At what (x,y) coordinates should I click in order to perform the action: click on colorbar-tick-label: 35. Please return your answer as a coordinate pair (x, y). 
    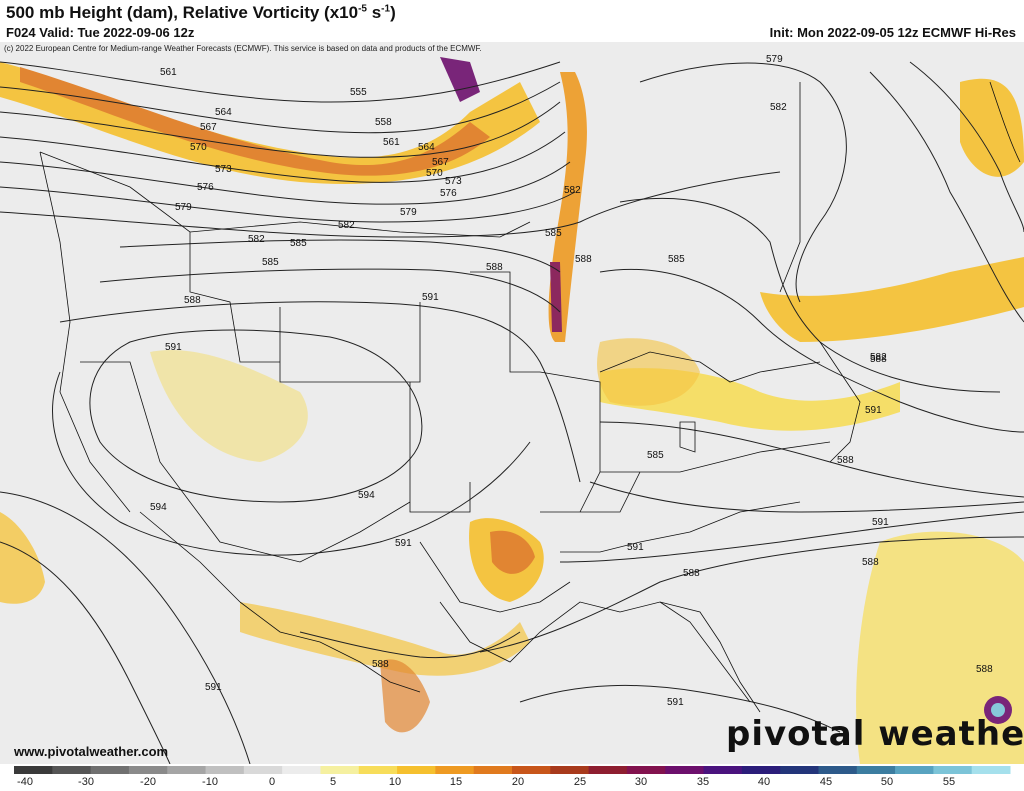
    Looking at the image, I should click on (703, 782).